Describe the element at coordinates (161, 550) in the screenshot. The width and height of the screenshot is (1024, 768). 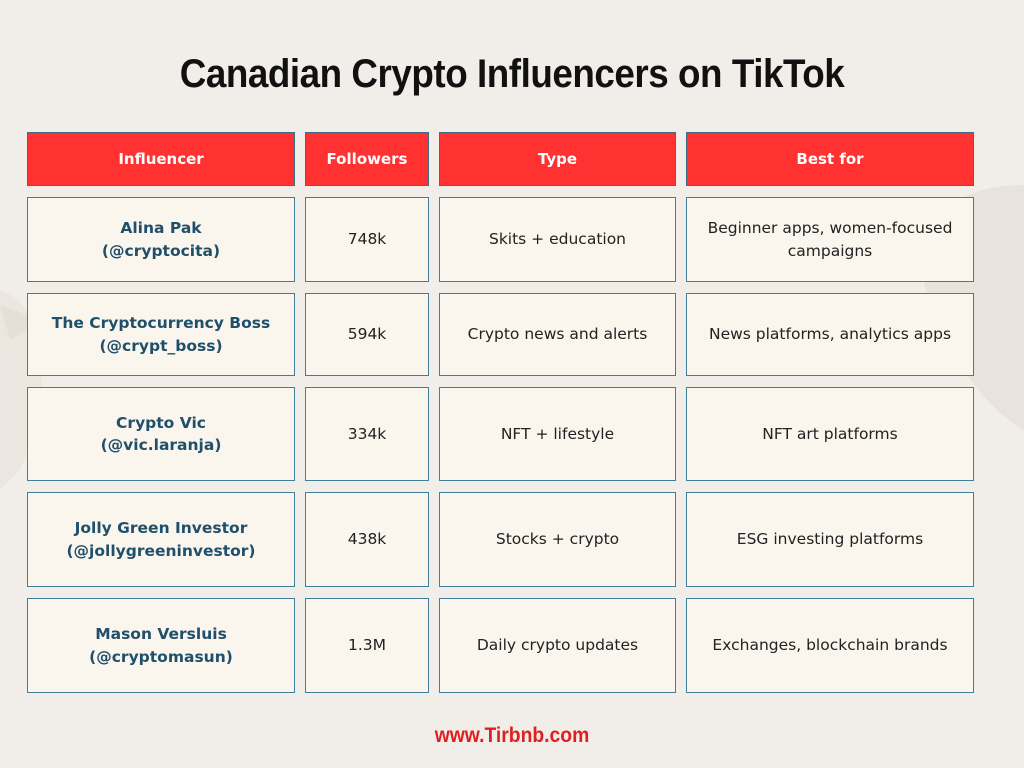
I see `influencer-handle: (@jollygreeninvestor)` at that location.